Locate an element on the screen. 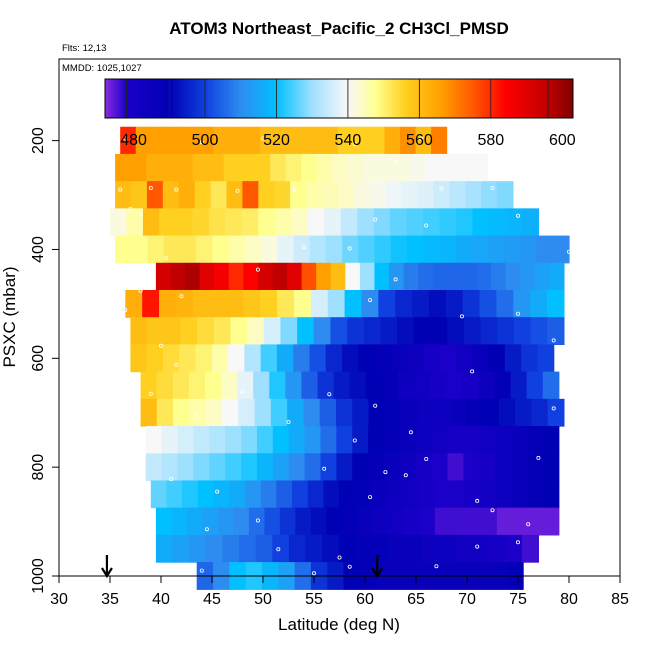 This screenshot has width=650, height=650. x-tick-label: 30 is located at coordinates (59, 599).